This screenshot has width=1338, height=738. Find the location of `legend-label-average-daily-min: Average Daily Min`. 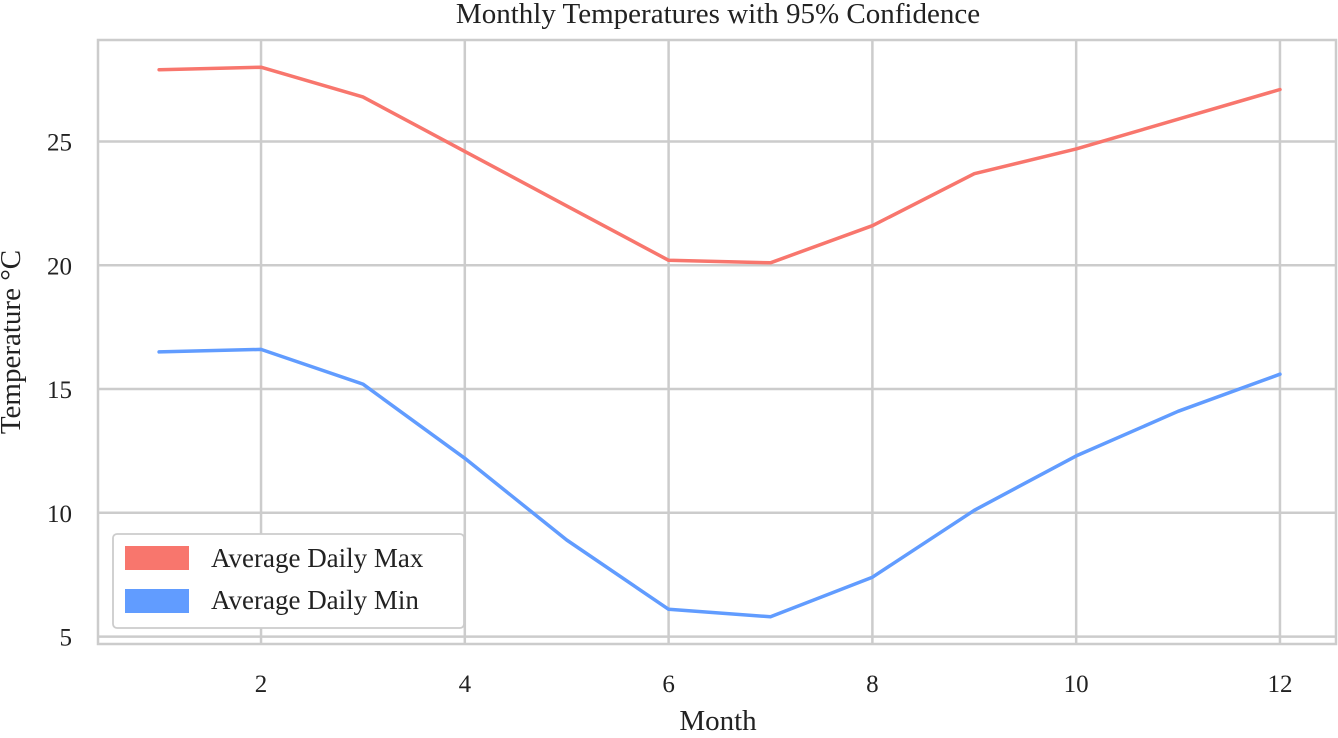

legend-label-average-daily-min: Average Daily Min is located at coordinates (315, 600).